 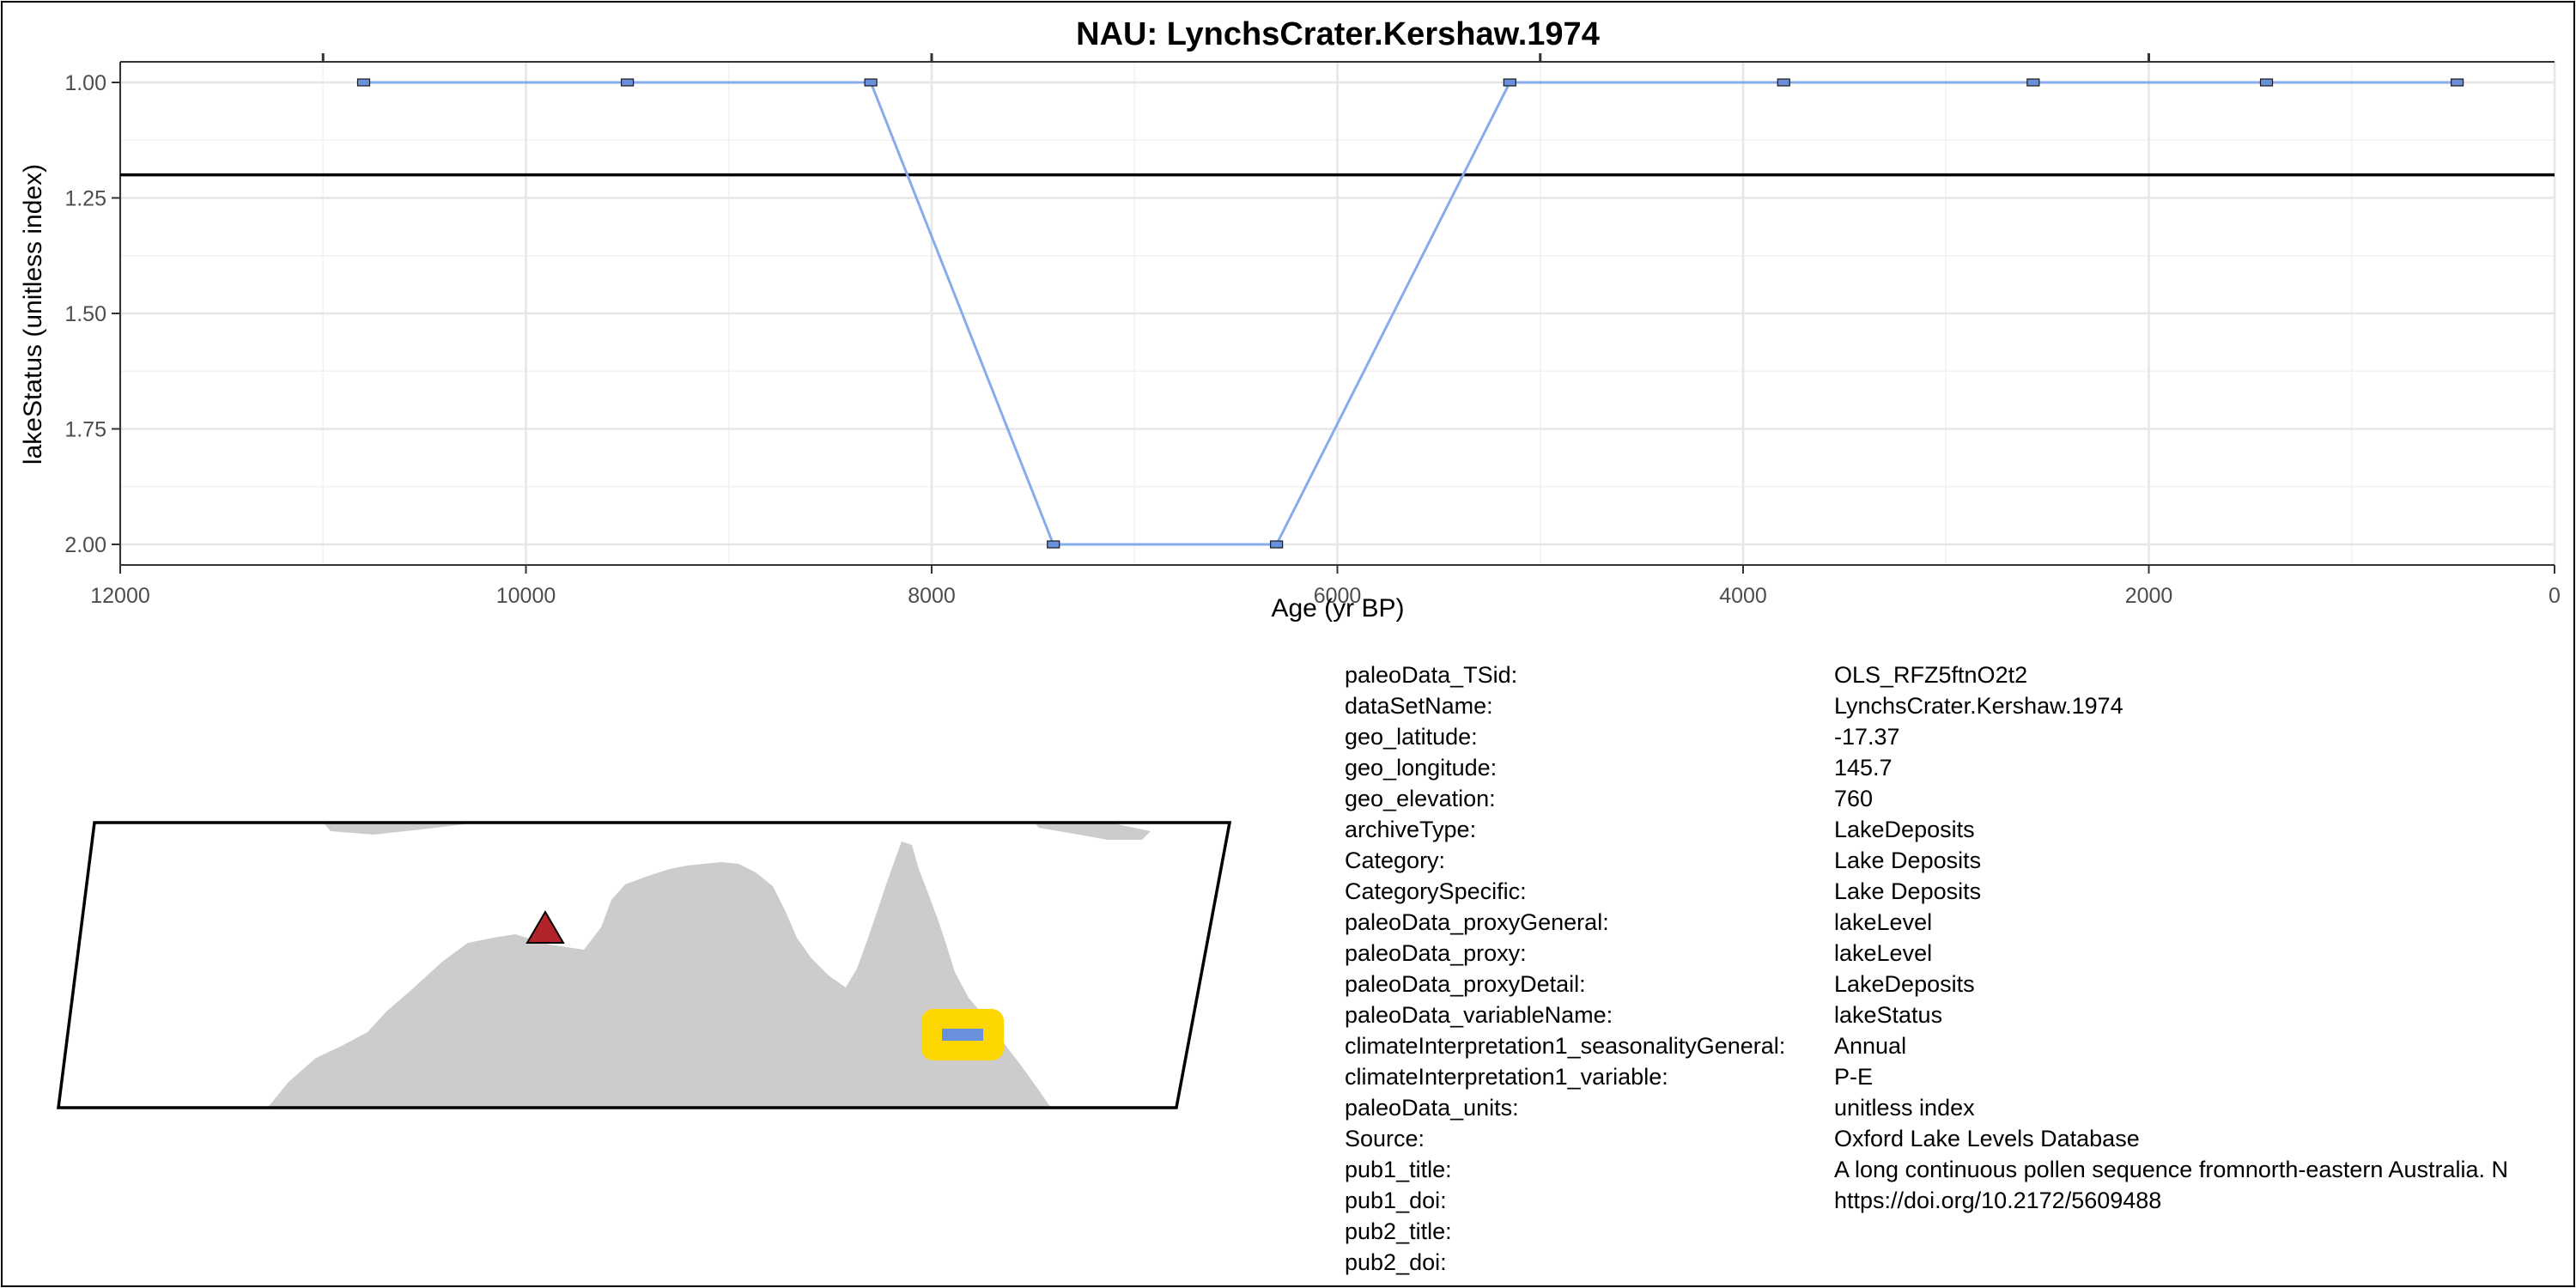 I want to click on x-tick-label: 4000, so click(x=1743, y=596).